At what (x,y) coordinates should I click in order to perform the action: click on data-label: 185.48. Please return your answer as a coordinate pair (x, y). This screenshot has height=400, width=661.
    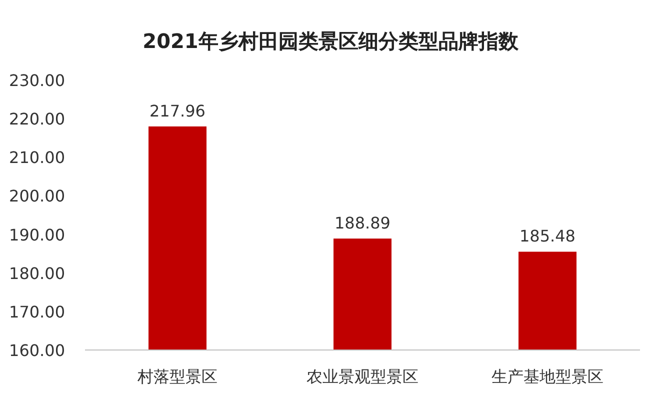
    Looking at the image, I should click on (548, 236).